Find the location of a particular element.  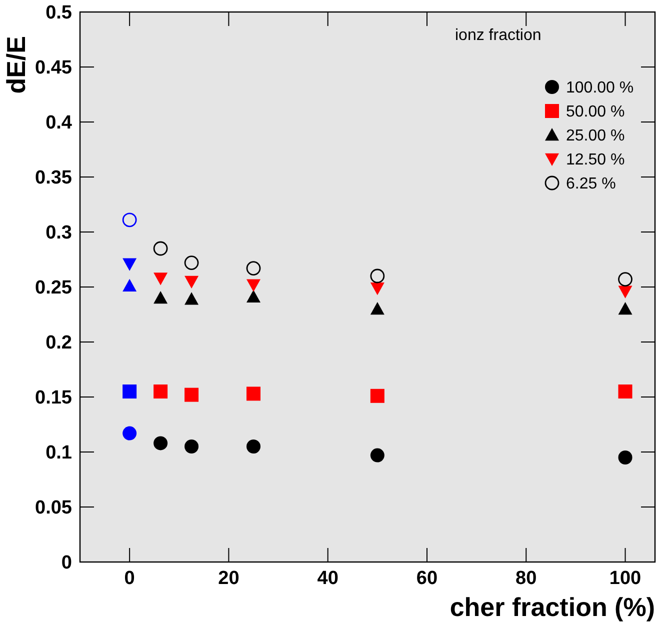

legend-label: 12.50 % is located at coordinates (595, 160).